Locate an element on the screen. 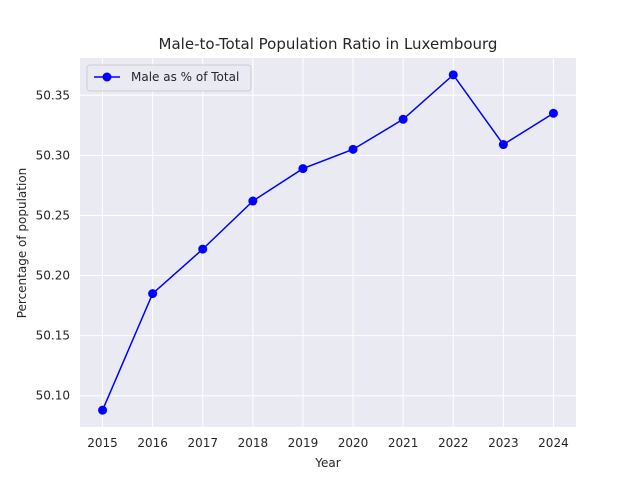 This screenshot has height=480, width=640. y-tick-label: 50.35 is located at coordinates (53, 95).